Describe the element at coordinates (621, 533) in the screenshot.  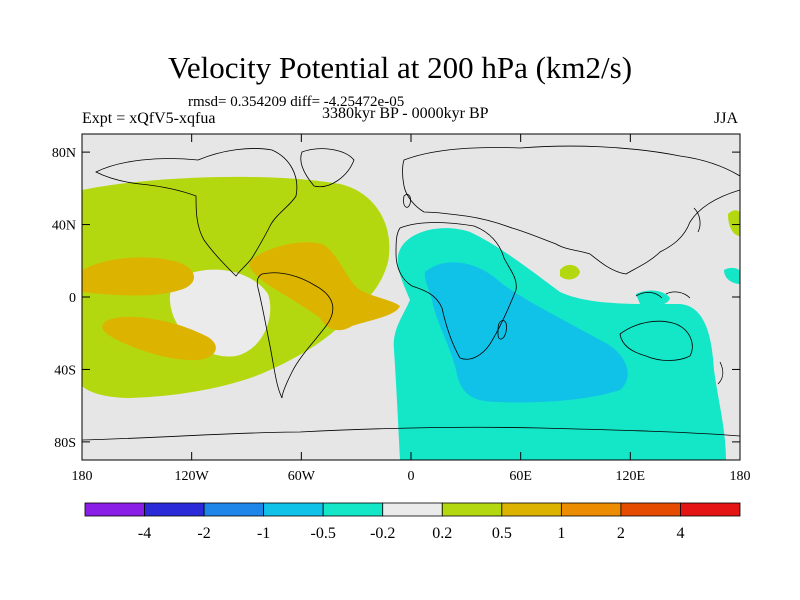
I see `colorbar-label: 2` at that location.